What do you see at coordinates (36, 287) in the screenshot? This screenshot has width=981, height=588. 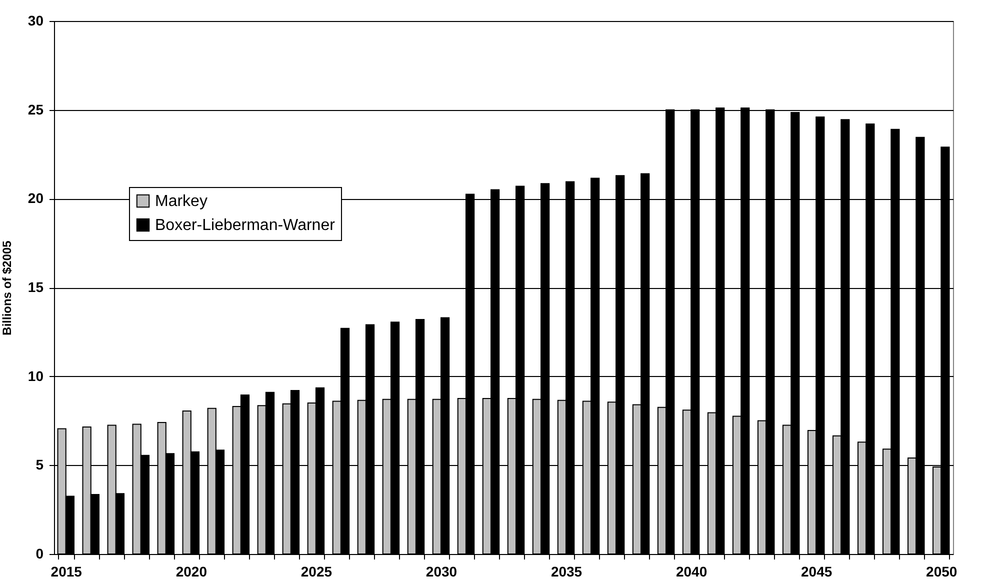 I see `y-tick-label: 15` at bounding box center [36, 287].